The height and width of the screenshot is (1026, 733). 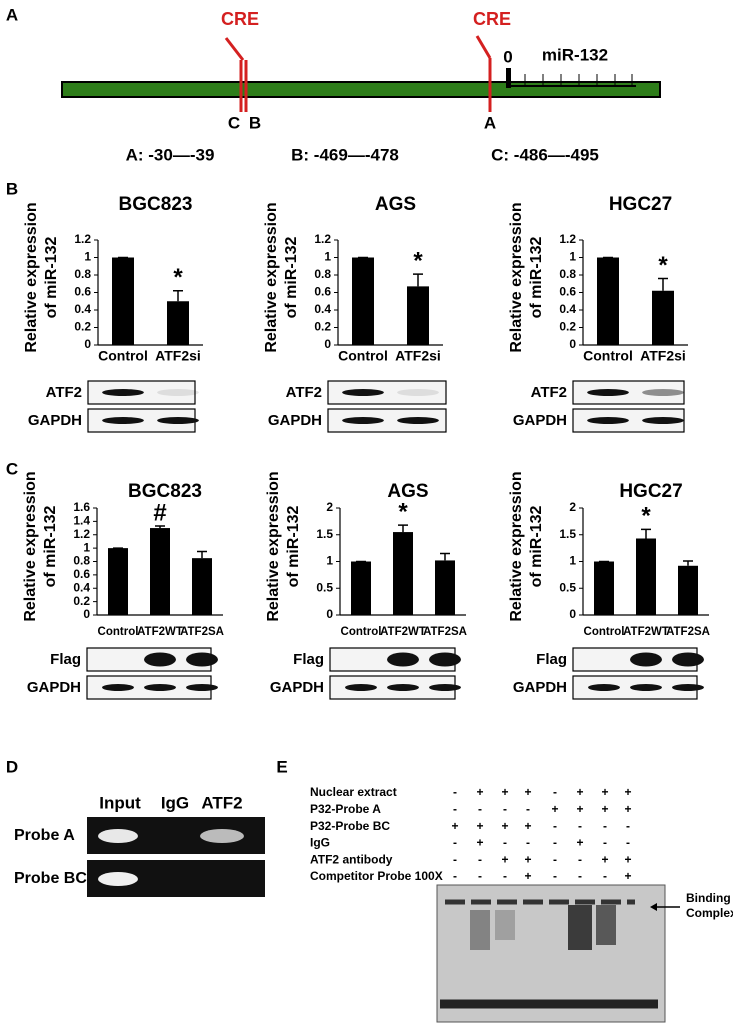 I want to click on site-position: C: -486—-495, so click(x=545, y=154).